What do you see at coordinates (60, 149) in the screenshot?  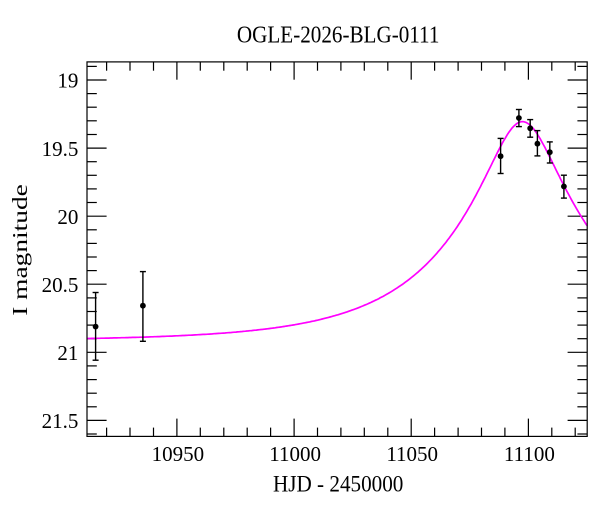 I see `svg-text: 19.5` at bounding box center [60, 149].